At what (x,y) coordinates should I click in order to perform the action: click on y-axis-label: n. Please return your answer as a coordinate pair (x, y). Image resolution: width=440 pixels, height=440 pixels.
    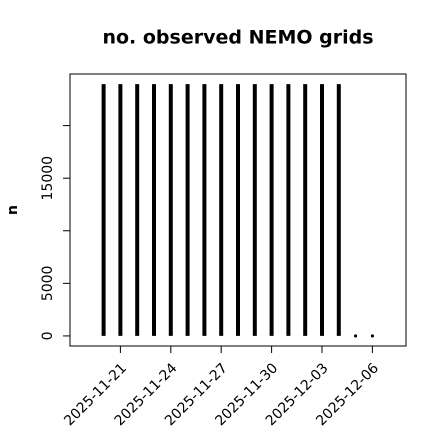
    Looking at the image, I should click on (13, 210).